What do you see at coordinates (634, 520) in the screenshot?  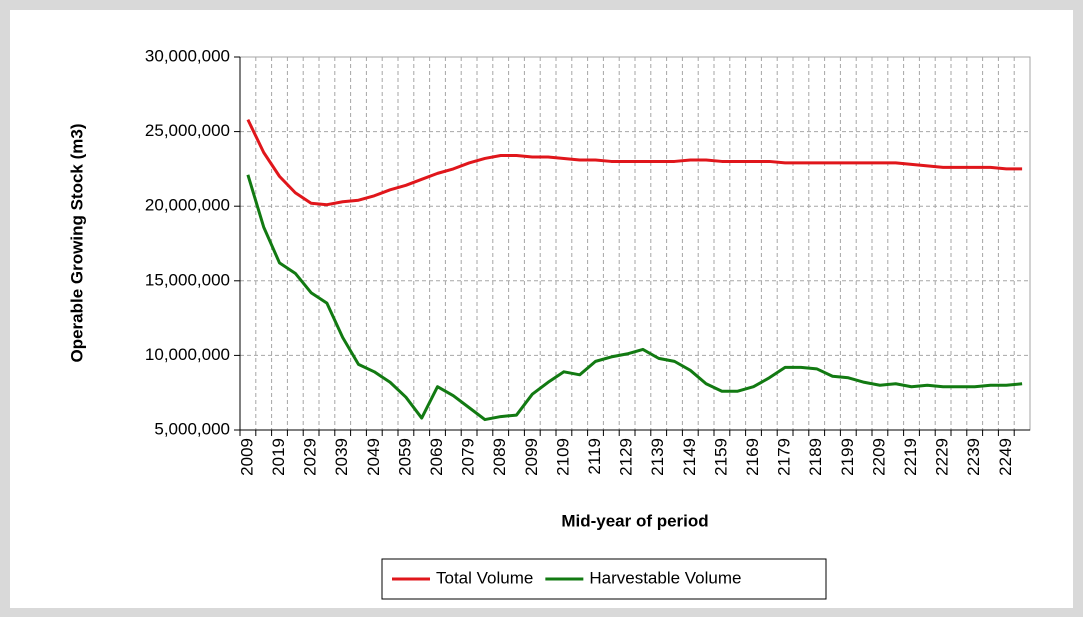 I see `x-axis-title: Mid-year of period` at bounding box center [634, 520].